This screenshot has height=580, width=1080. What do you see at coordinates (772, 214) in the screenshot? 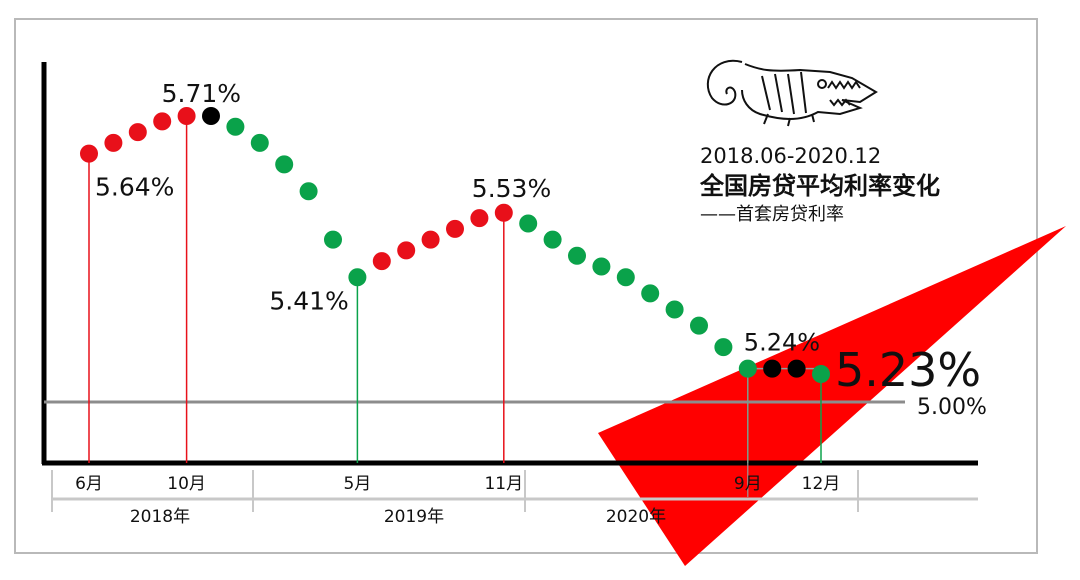
I see `chart-subtitle: ——首套房贷利率` at bounding box center [772, 214].